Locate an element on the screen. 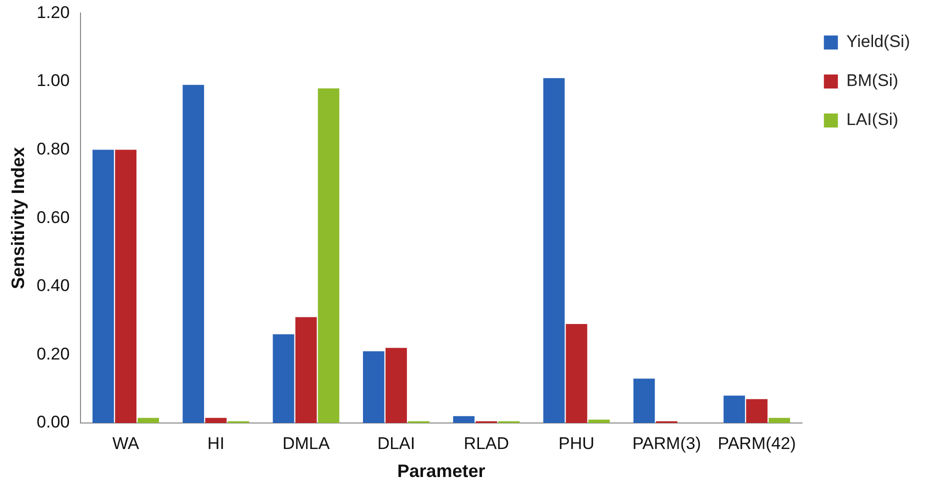  y-tick-label: 0.20 is located at coordinates (53, 354).